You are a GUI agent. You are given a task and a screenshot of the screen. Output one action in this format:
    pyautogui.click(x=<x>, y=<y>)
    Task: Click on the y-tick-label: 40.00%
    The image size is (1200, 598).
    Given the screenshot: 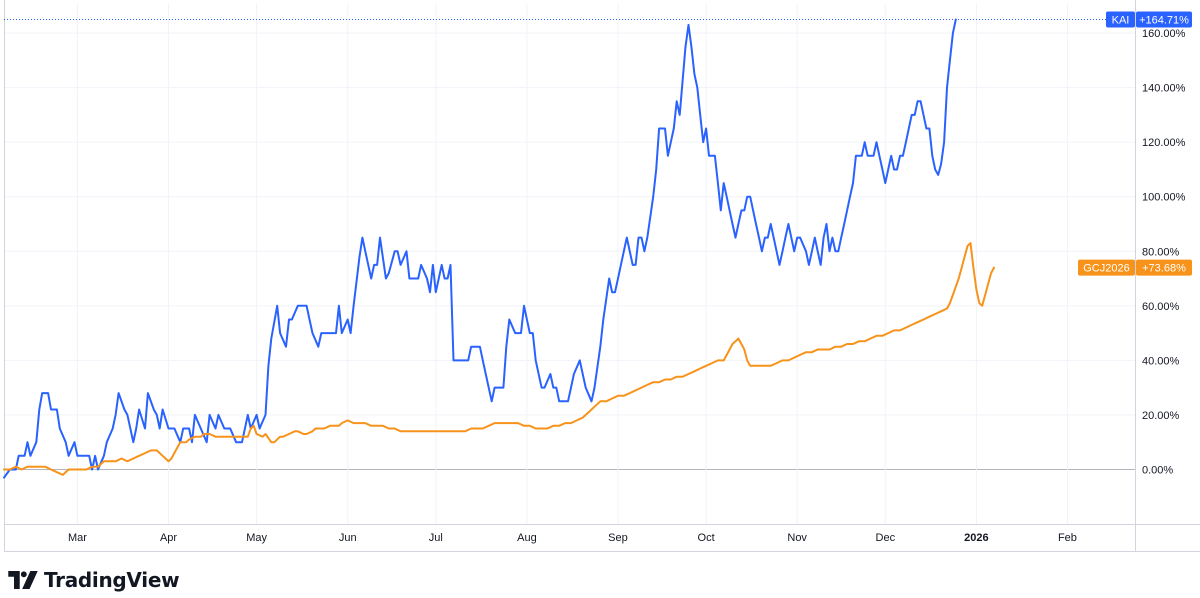 What is the action you would take?
    pyautogui.click(x=1161, y=361)
    